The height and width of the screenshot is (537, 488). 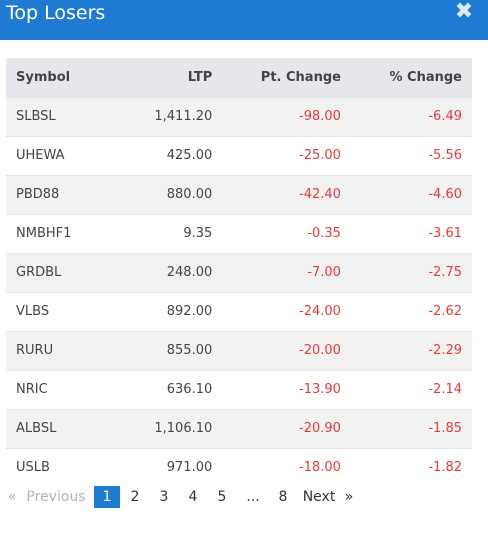 I want to click on symbol-cell: NMBHF1, so click(x=44, y=233).